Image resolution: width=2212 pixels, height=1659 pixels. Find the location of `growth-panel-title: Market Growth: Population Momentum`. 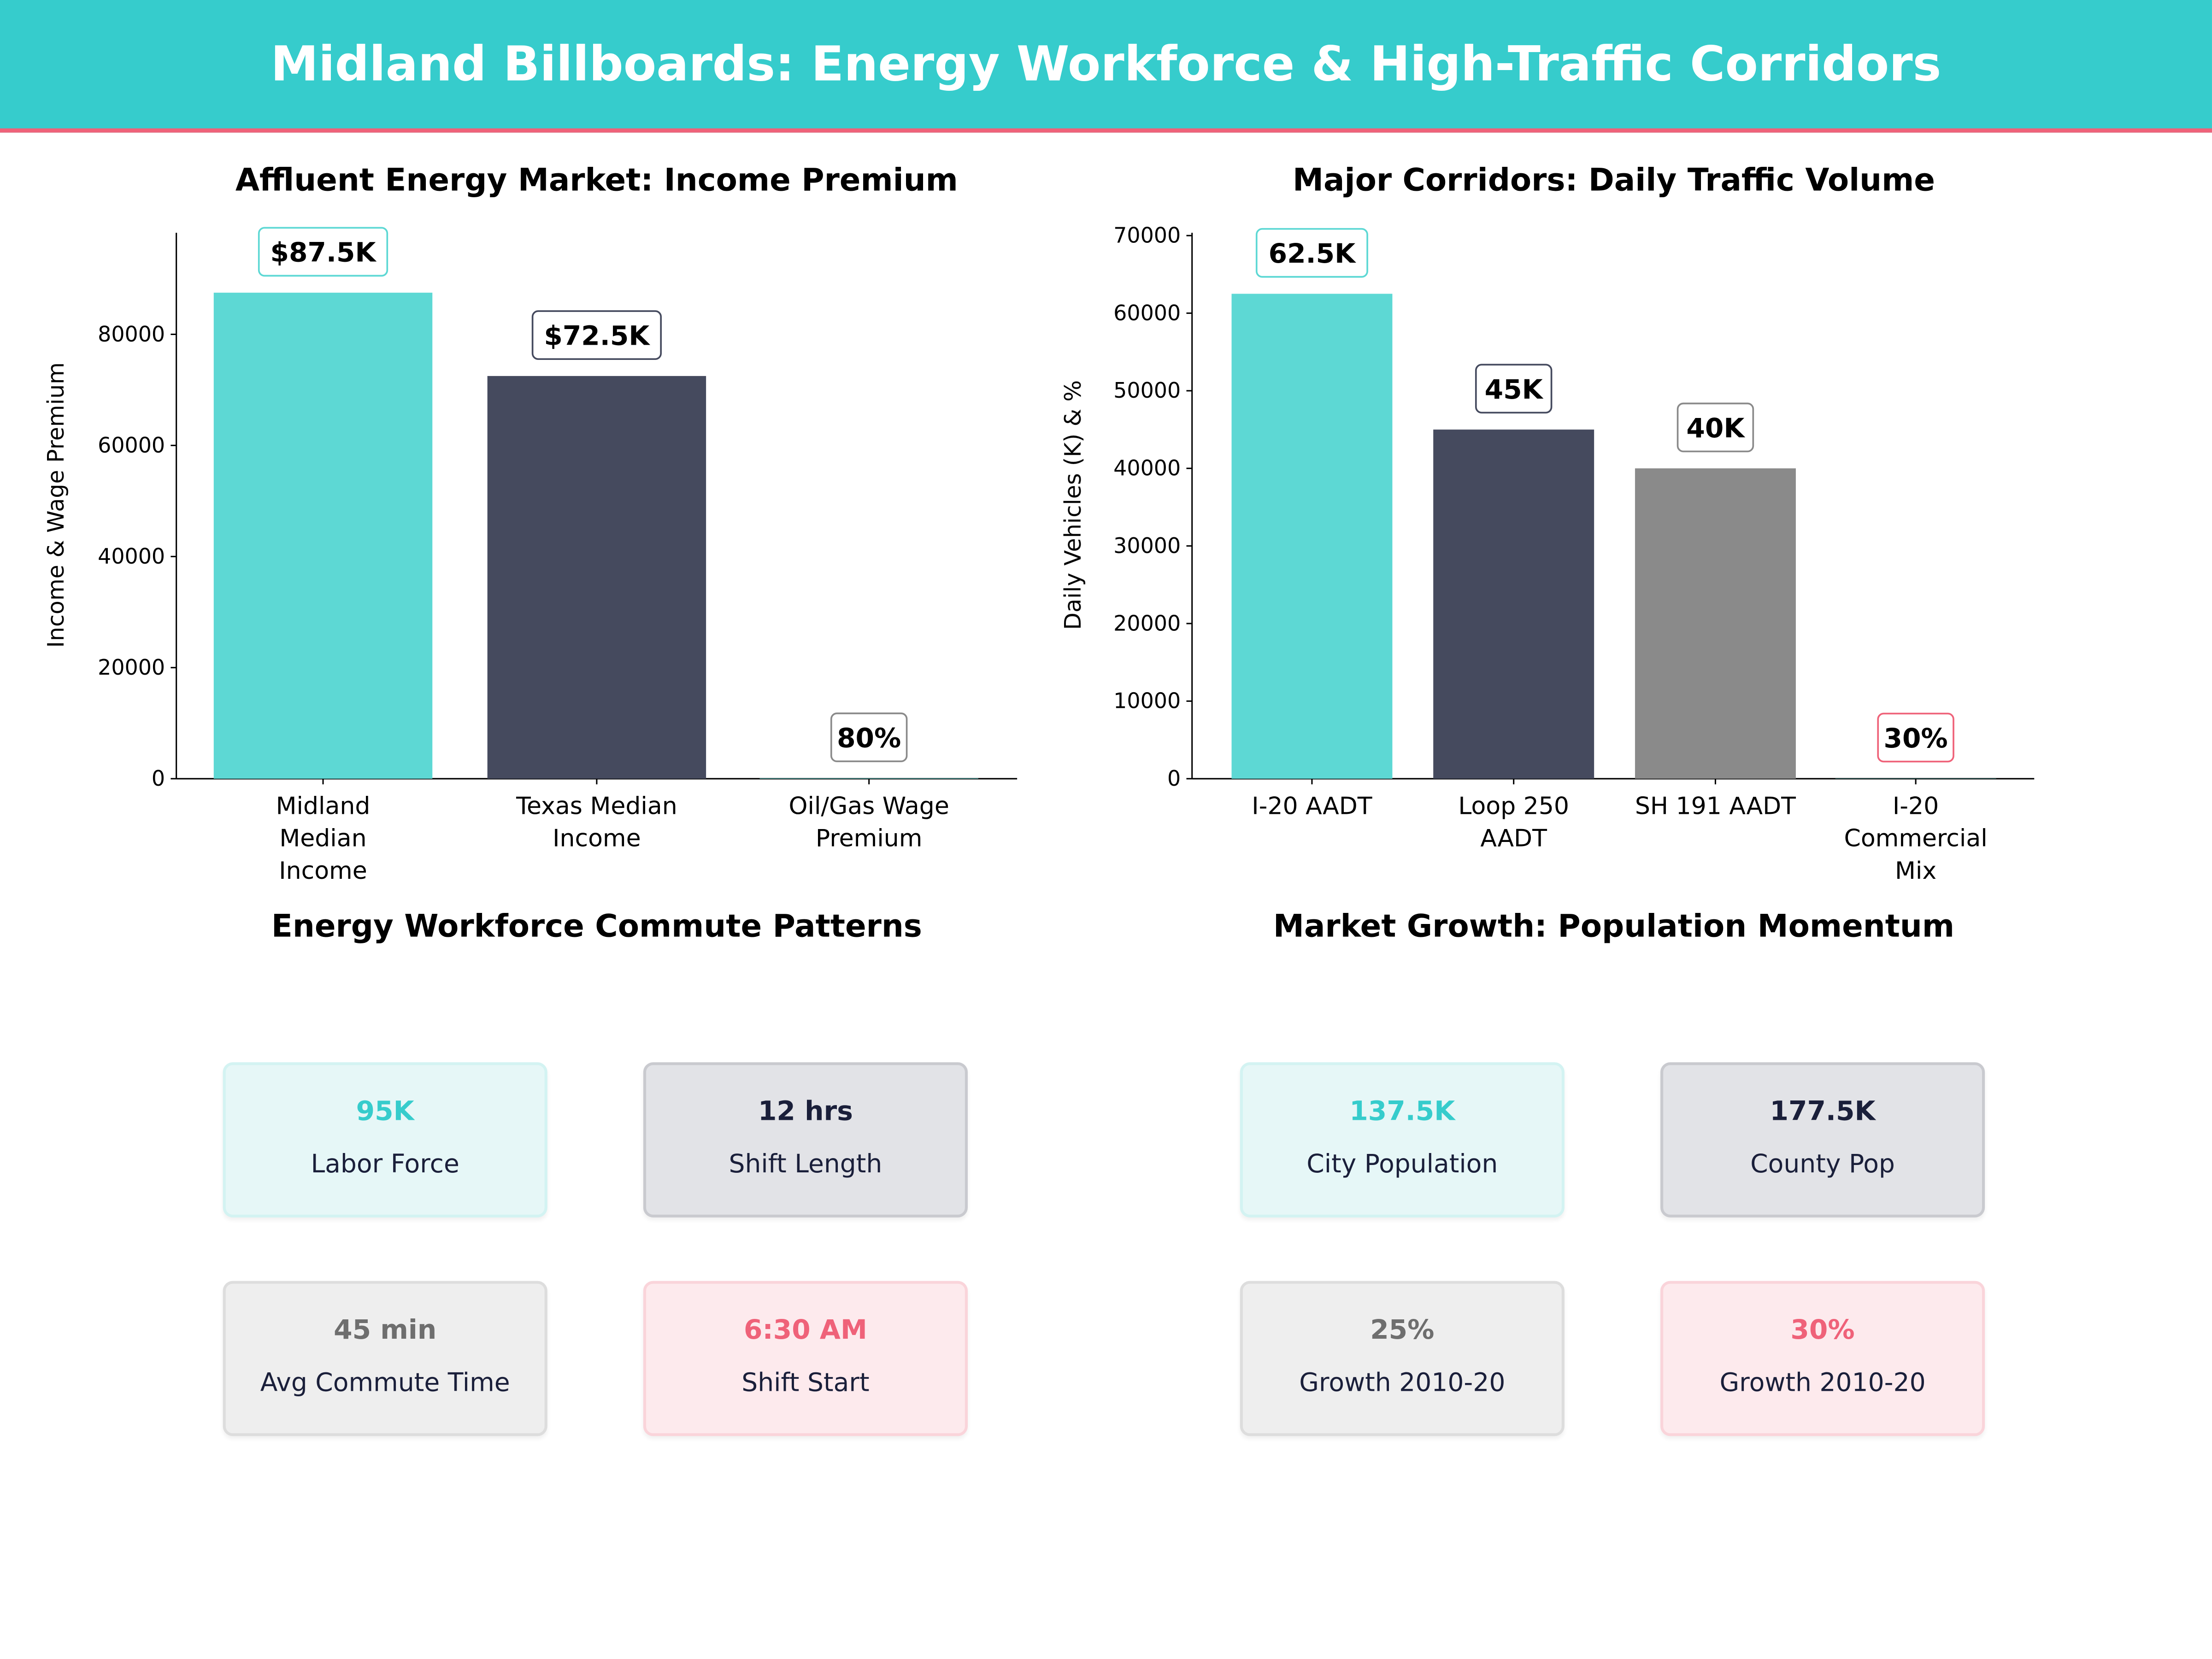

growth-panel-title: Market Growth: Population Momentum is located at coordinates (1614, 928).